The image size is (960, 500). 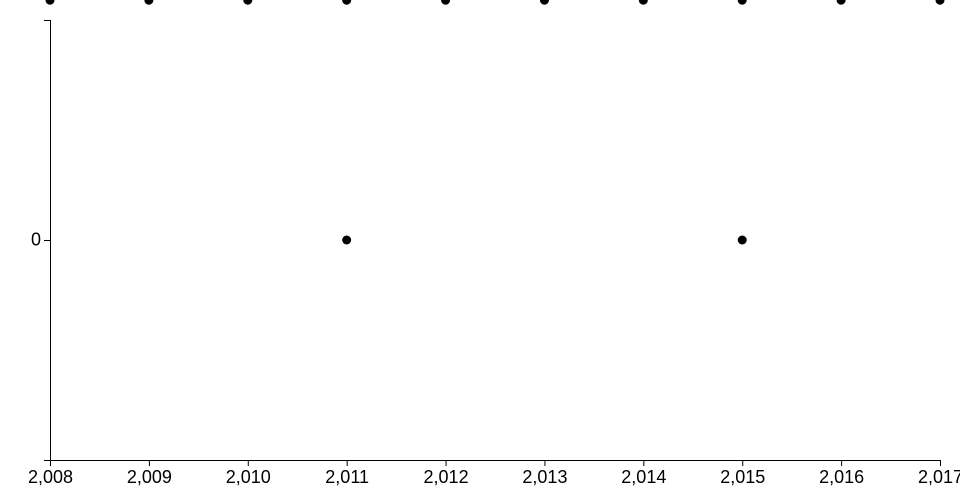 What do you see at coordinates (248, 477) in the screenshot?
I see `x-tick-label: 2,010` at bounding box center [248, 477].